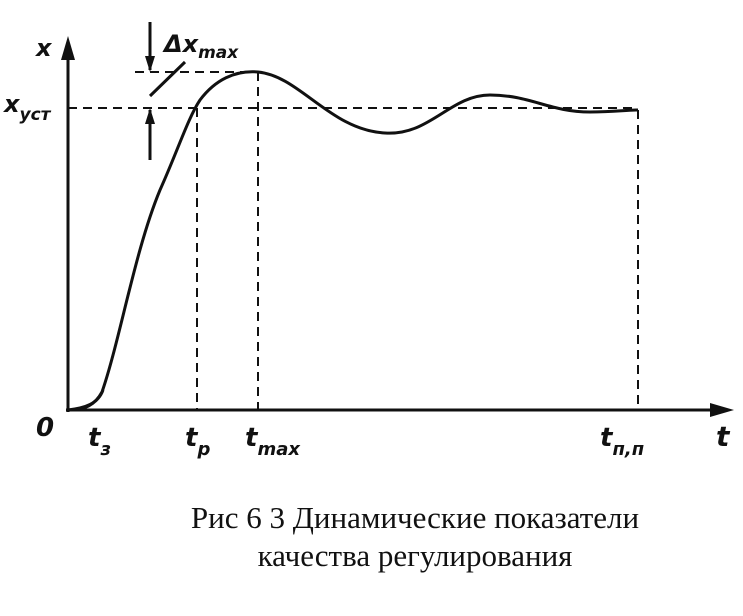 This screenshot has height=616, width=743. What do you see at coordinates (68, 48) in the screenshot?
I see `y-arrow` at bounding box center [68, 48].